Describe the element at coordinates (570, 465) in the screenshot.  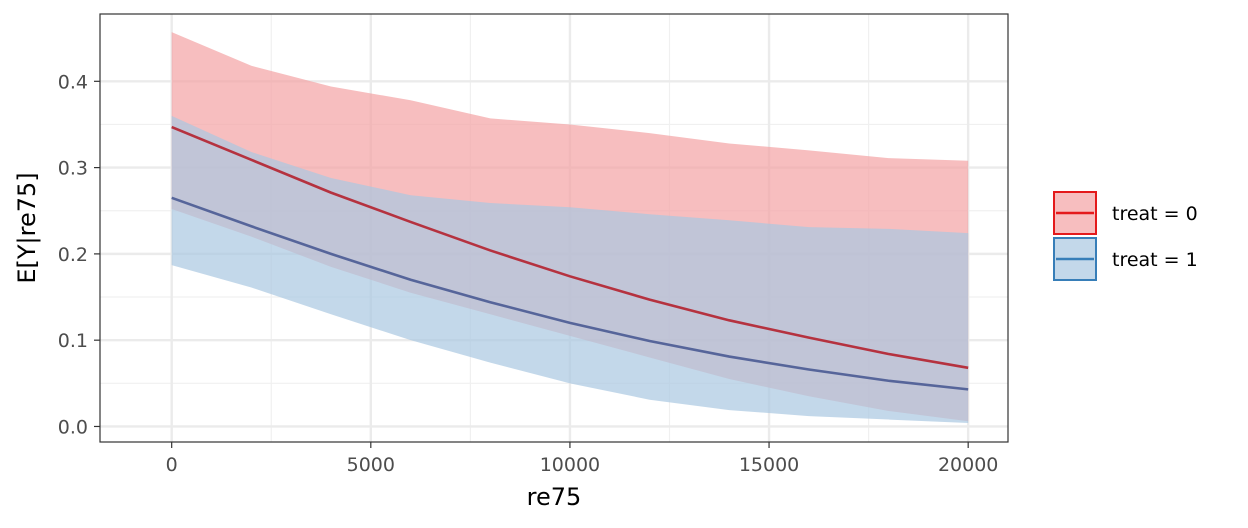
I see `x-tick-label: 10000` at that location.